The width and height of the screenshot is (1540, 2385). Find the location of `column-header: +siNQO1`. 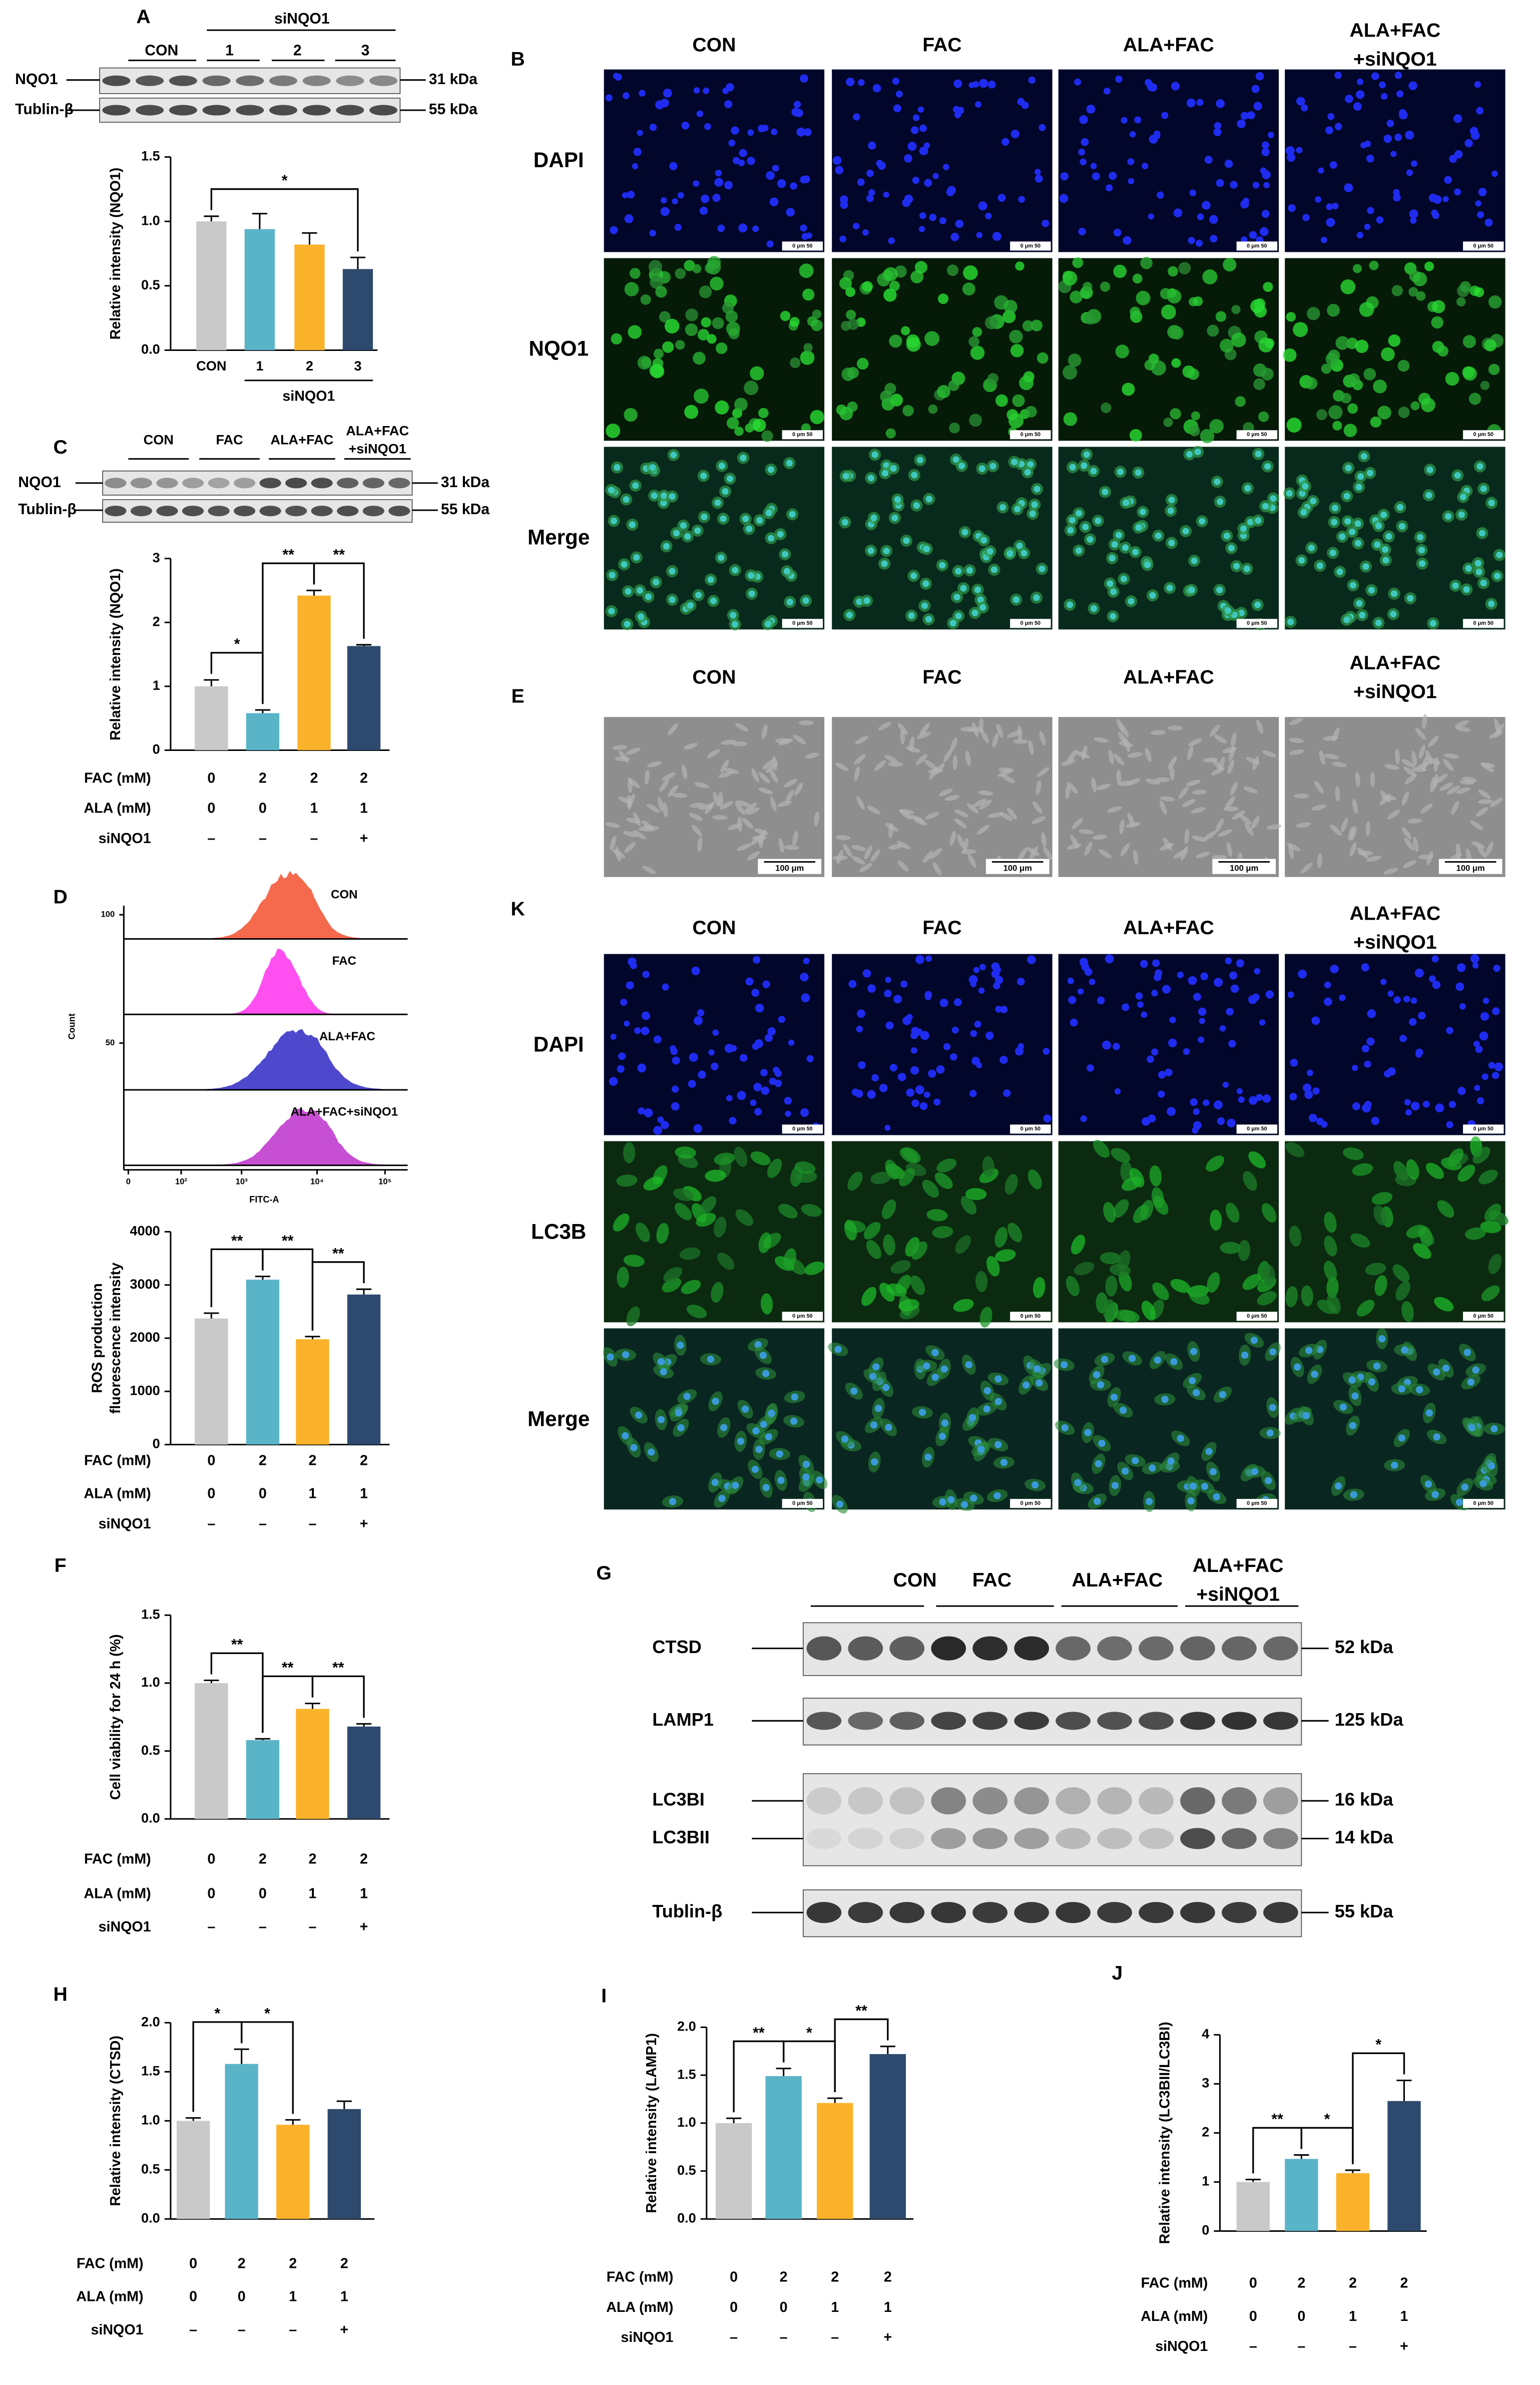

column-header: +siNQO1 is located at coordinates (377, 449).